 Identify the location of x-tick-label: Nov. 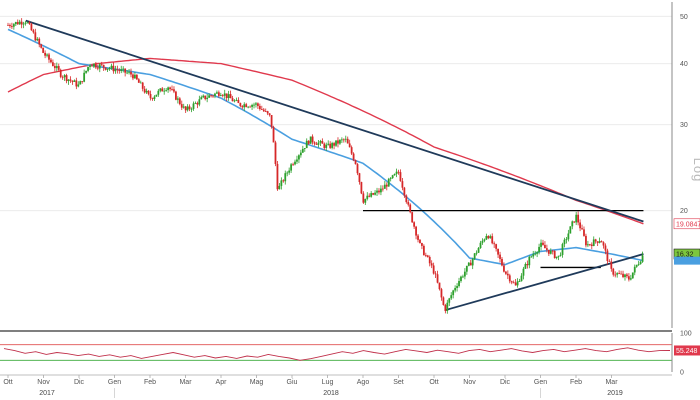
(469, 382).